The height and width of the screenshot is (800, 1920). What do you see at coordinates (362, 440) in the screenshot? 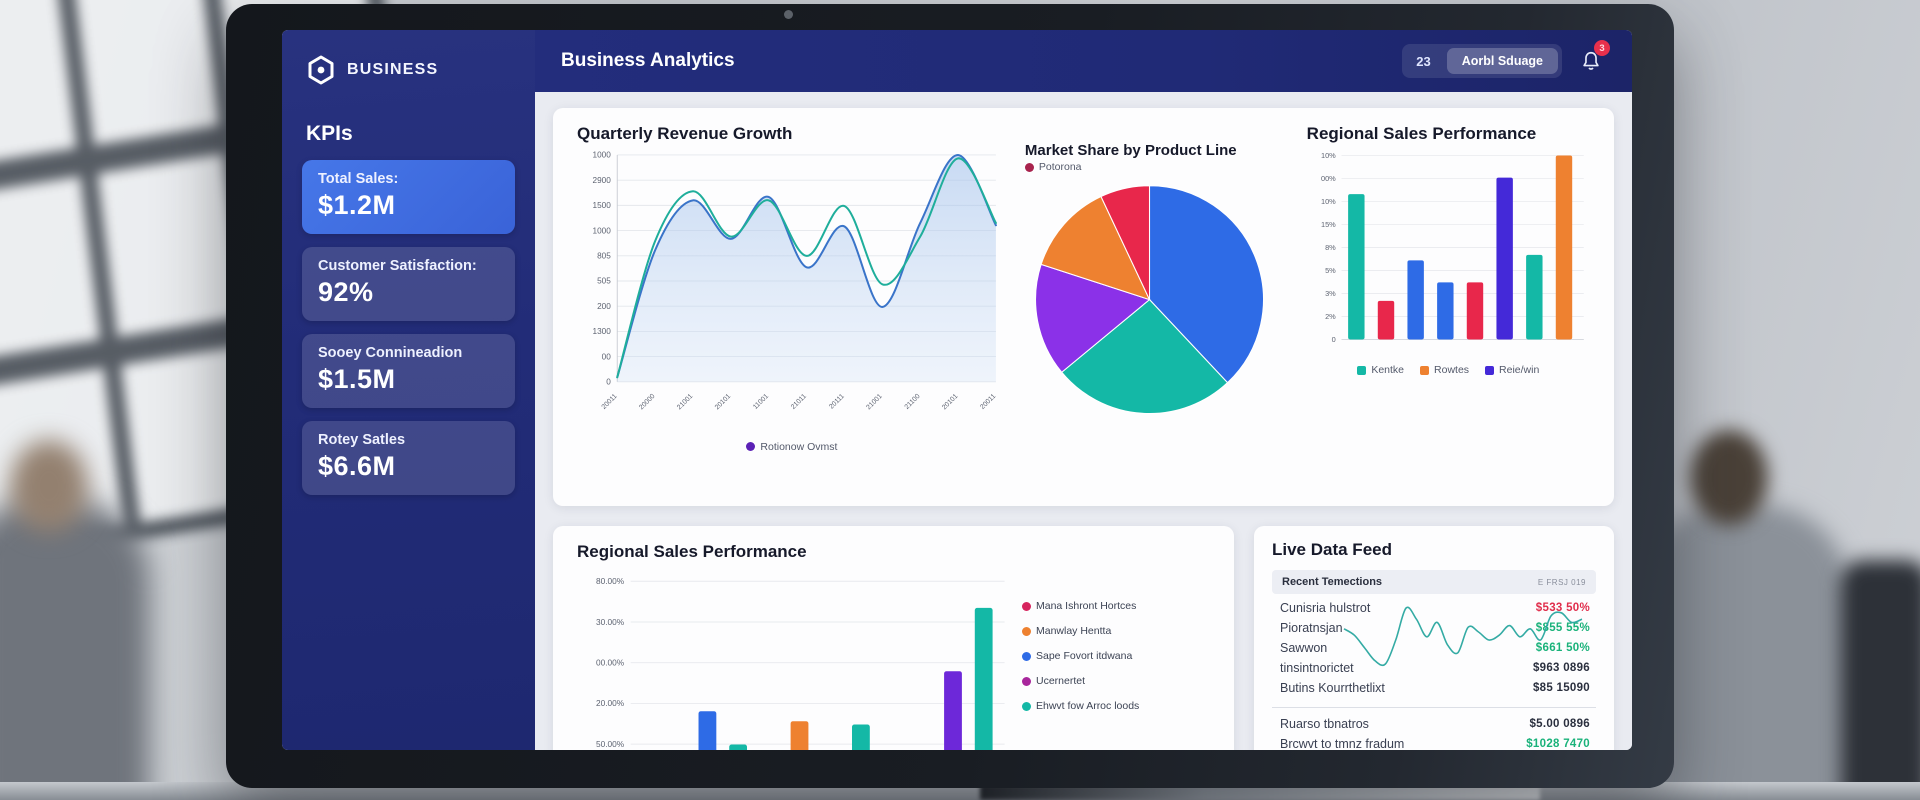
I see `kpi-label: Rotey Satles` at bounding box center [362, 440].